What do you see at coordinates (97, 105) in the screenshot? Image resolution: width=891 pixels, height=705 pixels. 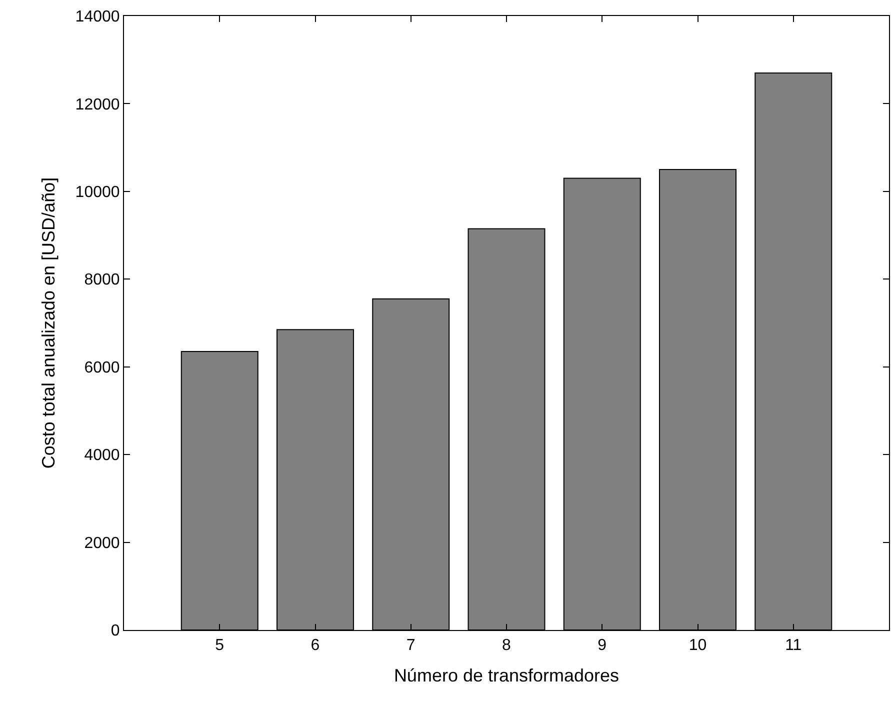 I see `y-tick-label: 12000` at bounding box center [97, 105].